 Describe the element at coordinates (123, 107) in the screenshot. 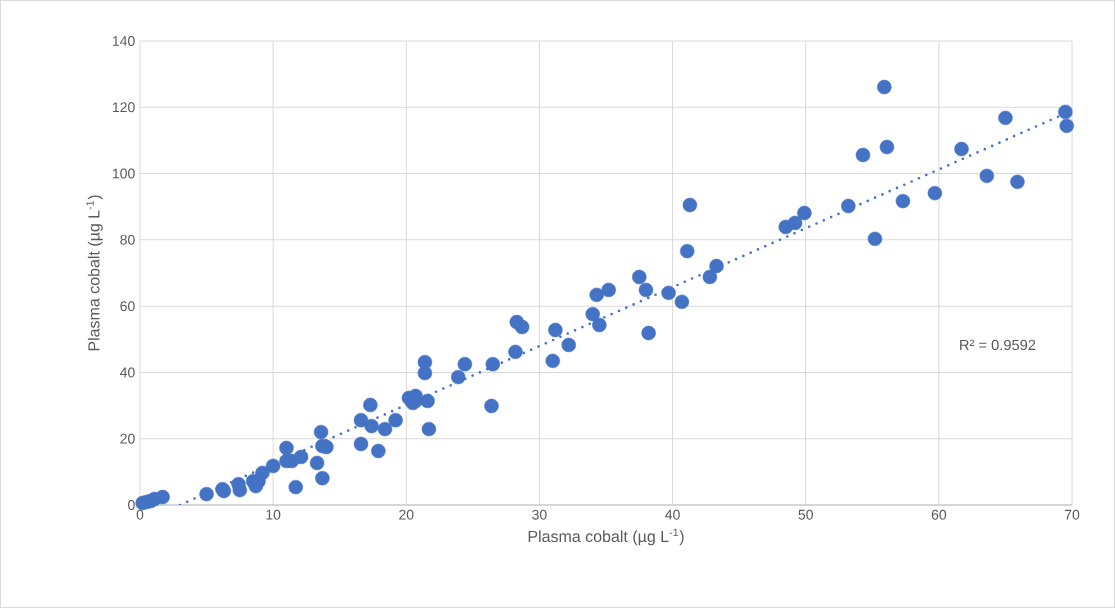

I see `y-tick-label: 120` at that location.